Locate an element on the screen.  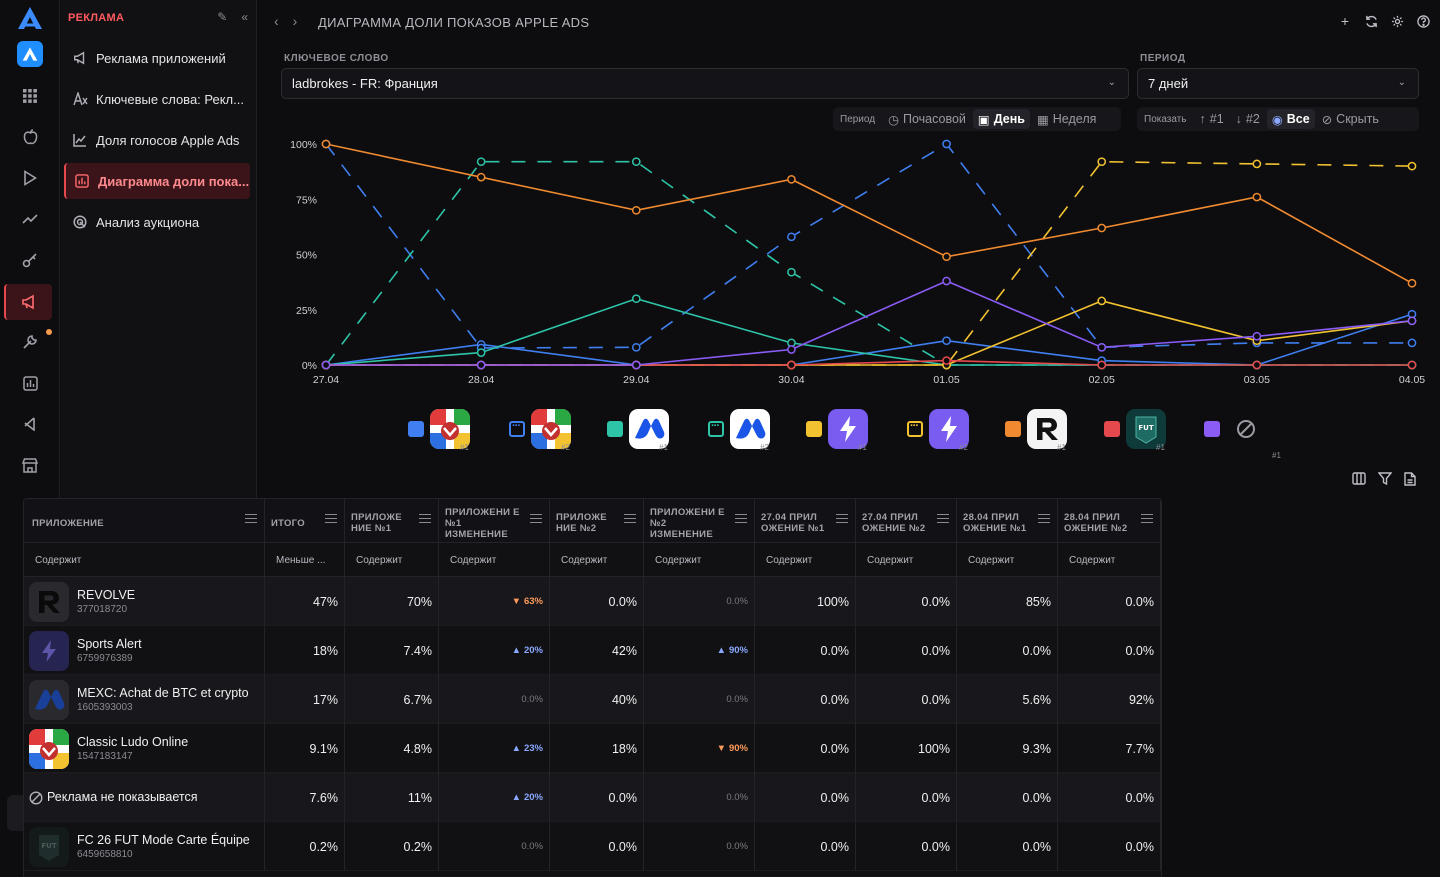
forward-icon: › is located at coordinates (295, 21).